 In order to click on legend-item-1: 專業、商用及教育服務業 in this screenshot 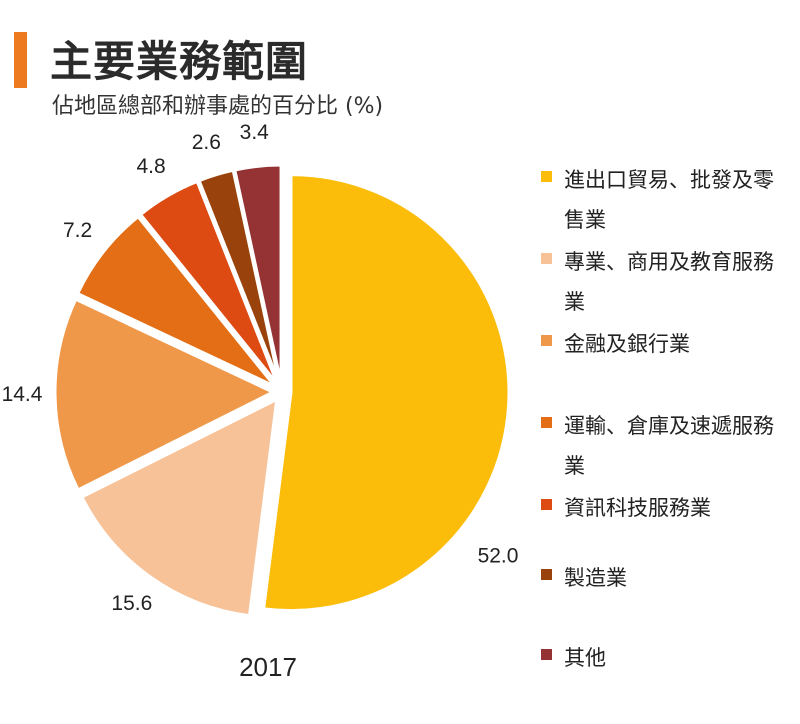, I will do `click(667, 282)`.